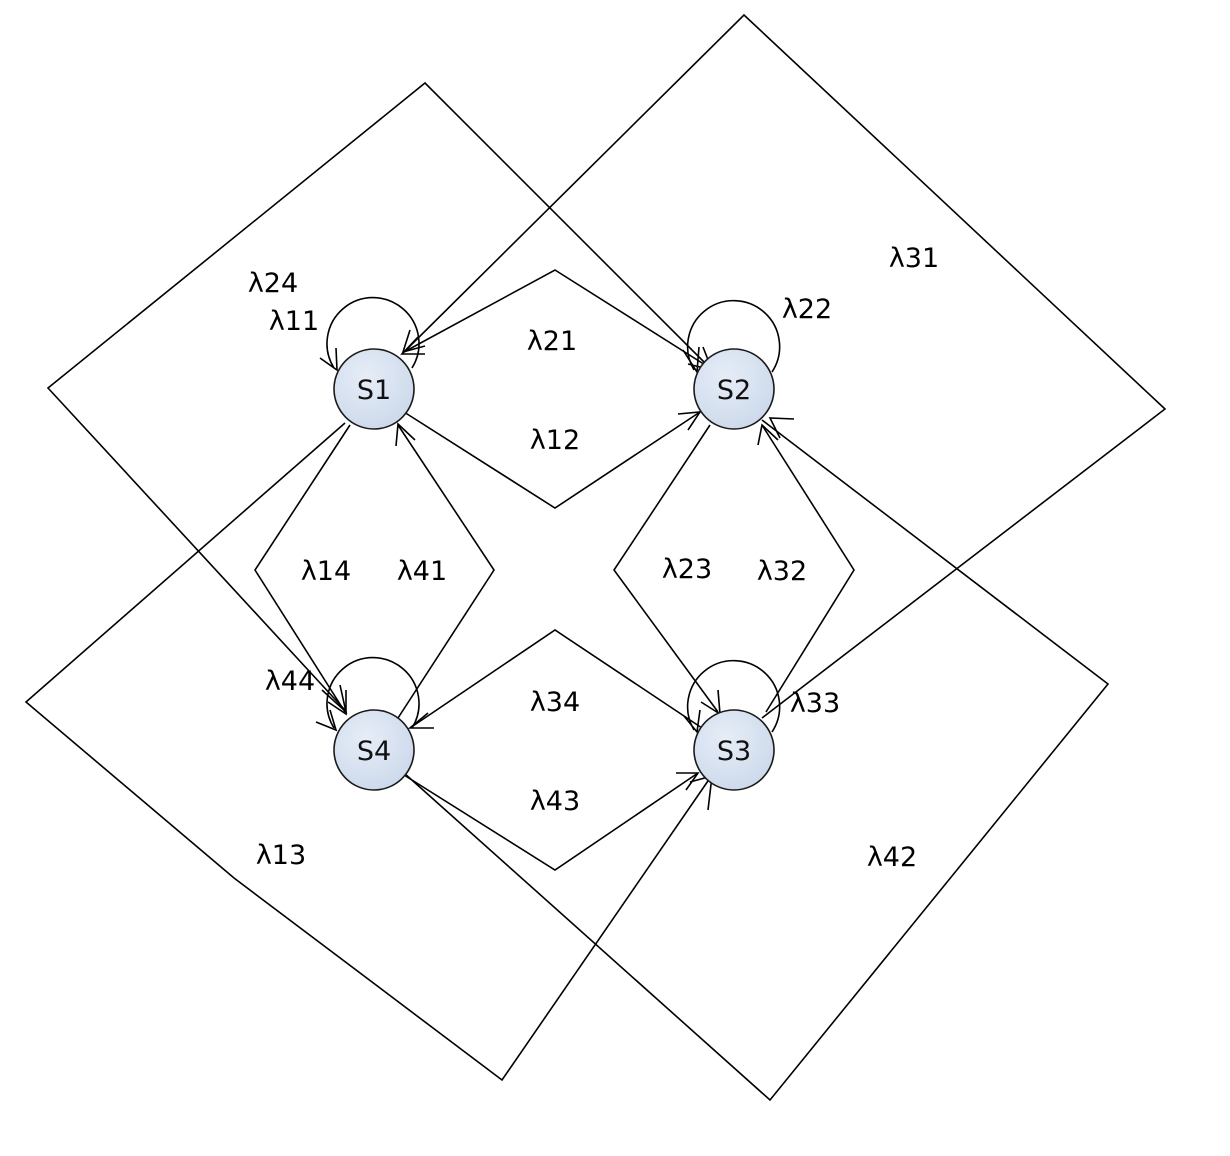  I want to click on node-s2-circle, so click(734, 389).